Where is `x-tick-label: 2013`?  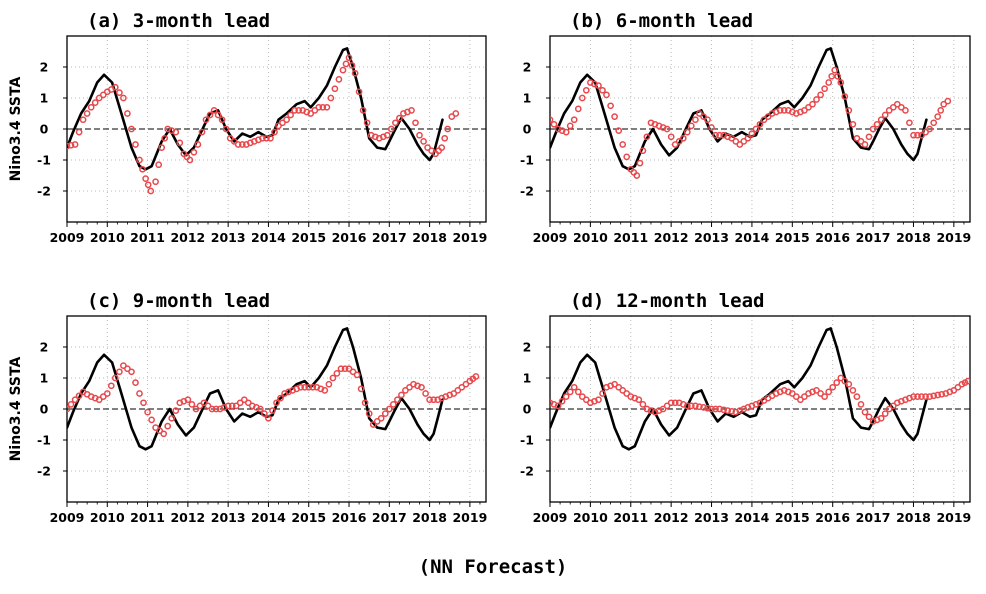 x-tick-label: 2013 is located at coordinates (711, 237).